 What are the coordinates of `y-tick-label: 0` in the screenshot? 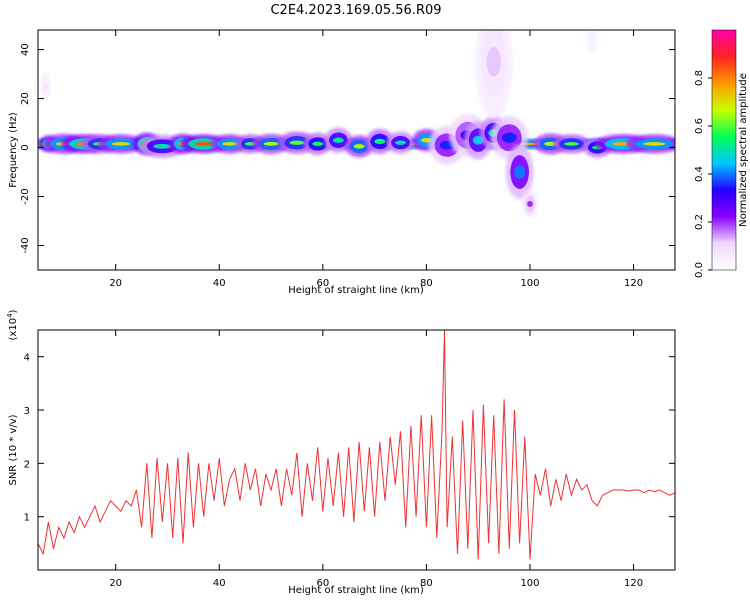 It's located at (25, 147).